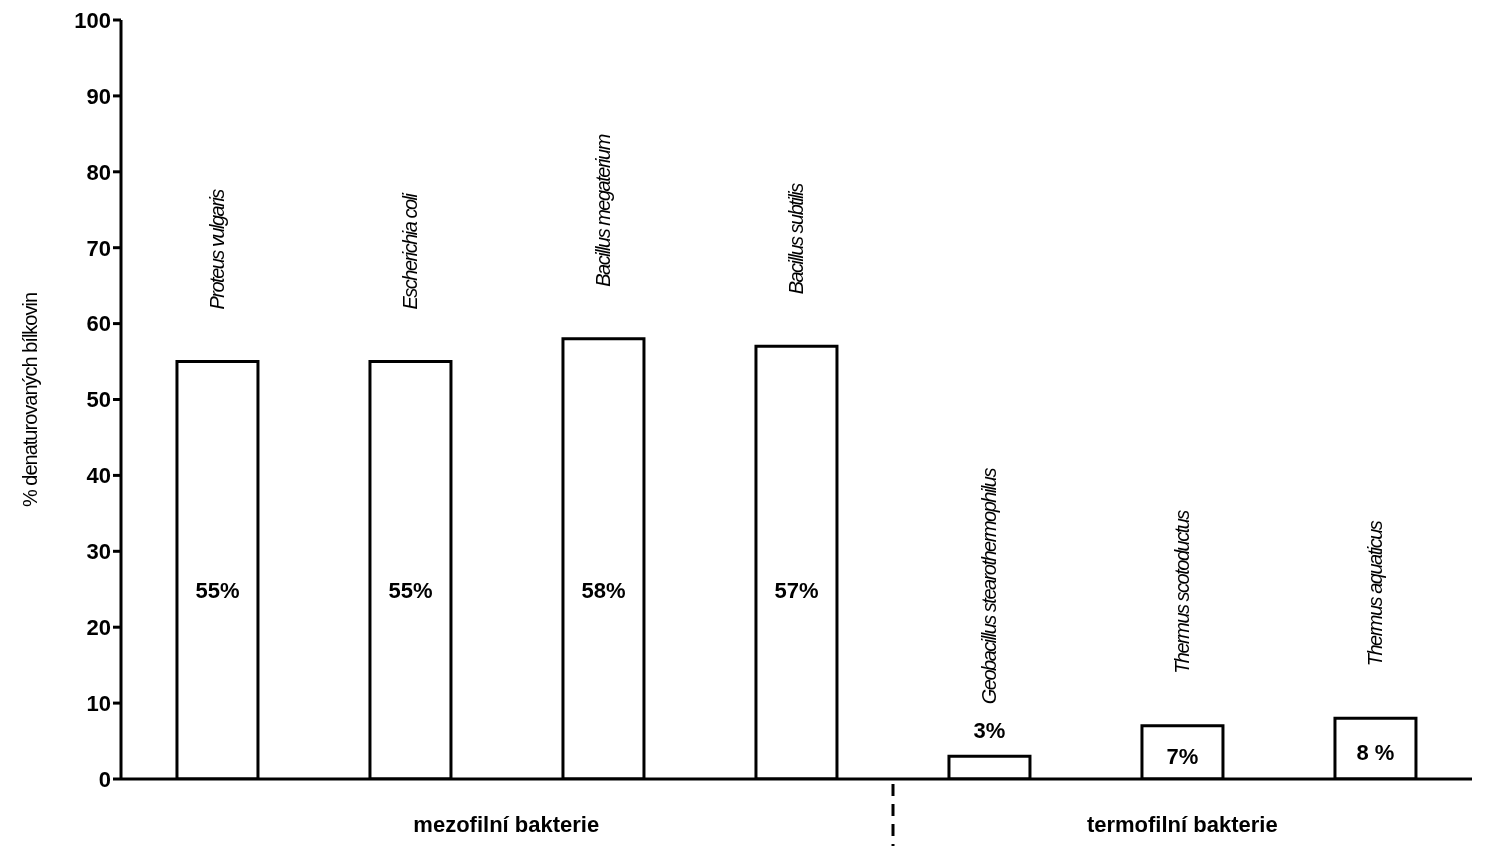  I want to click on data-label: 8 %, so click(1375, 753).